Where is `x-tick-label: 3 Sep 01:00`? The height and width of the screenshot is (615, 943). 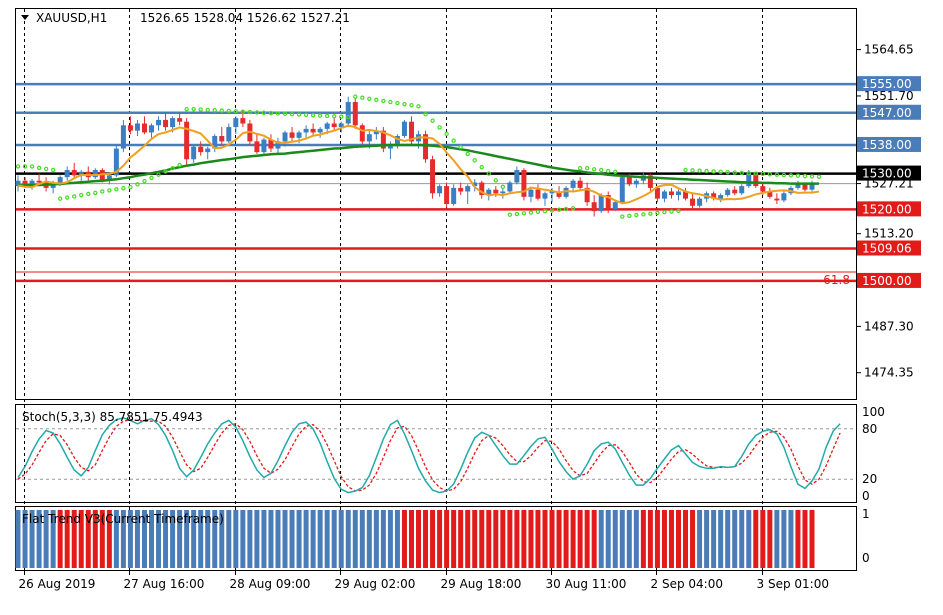 x-tick-label: 3 Sep 01:00 is located at coordinates (793, 584).